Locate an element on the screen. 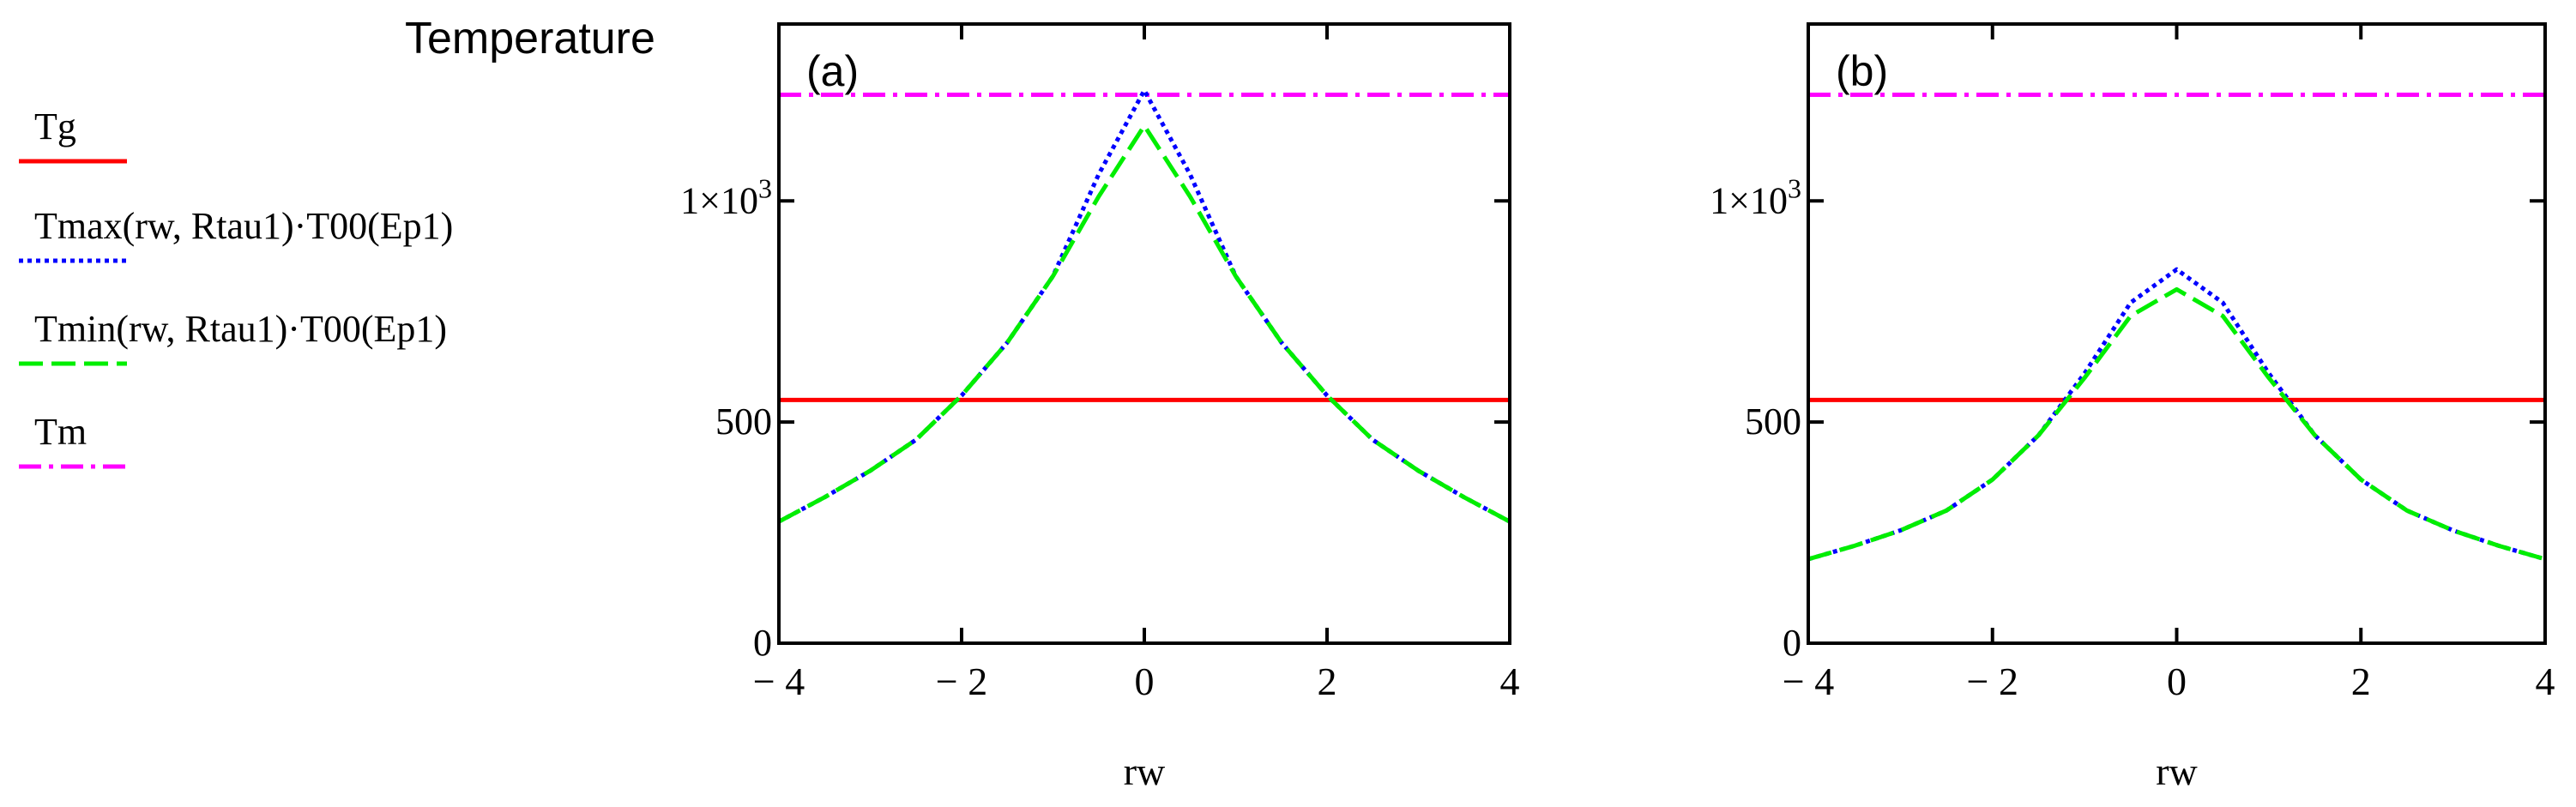  figure-title: Temperature is located at coordinates (530, 38).